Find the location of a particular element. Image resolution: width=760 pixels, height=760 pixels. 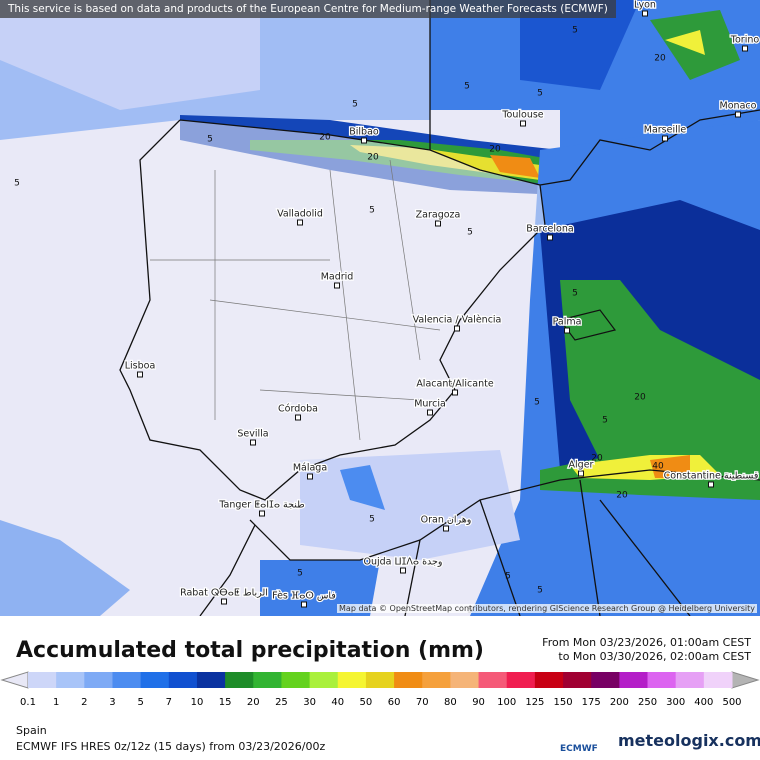

meteologix-logo: meteologix.com is located at coordinates (689, 740).